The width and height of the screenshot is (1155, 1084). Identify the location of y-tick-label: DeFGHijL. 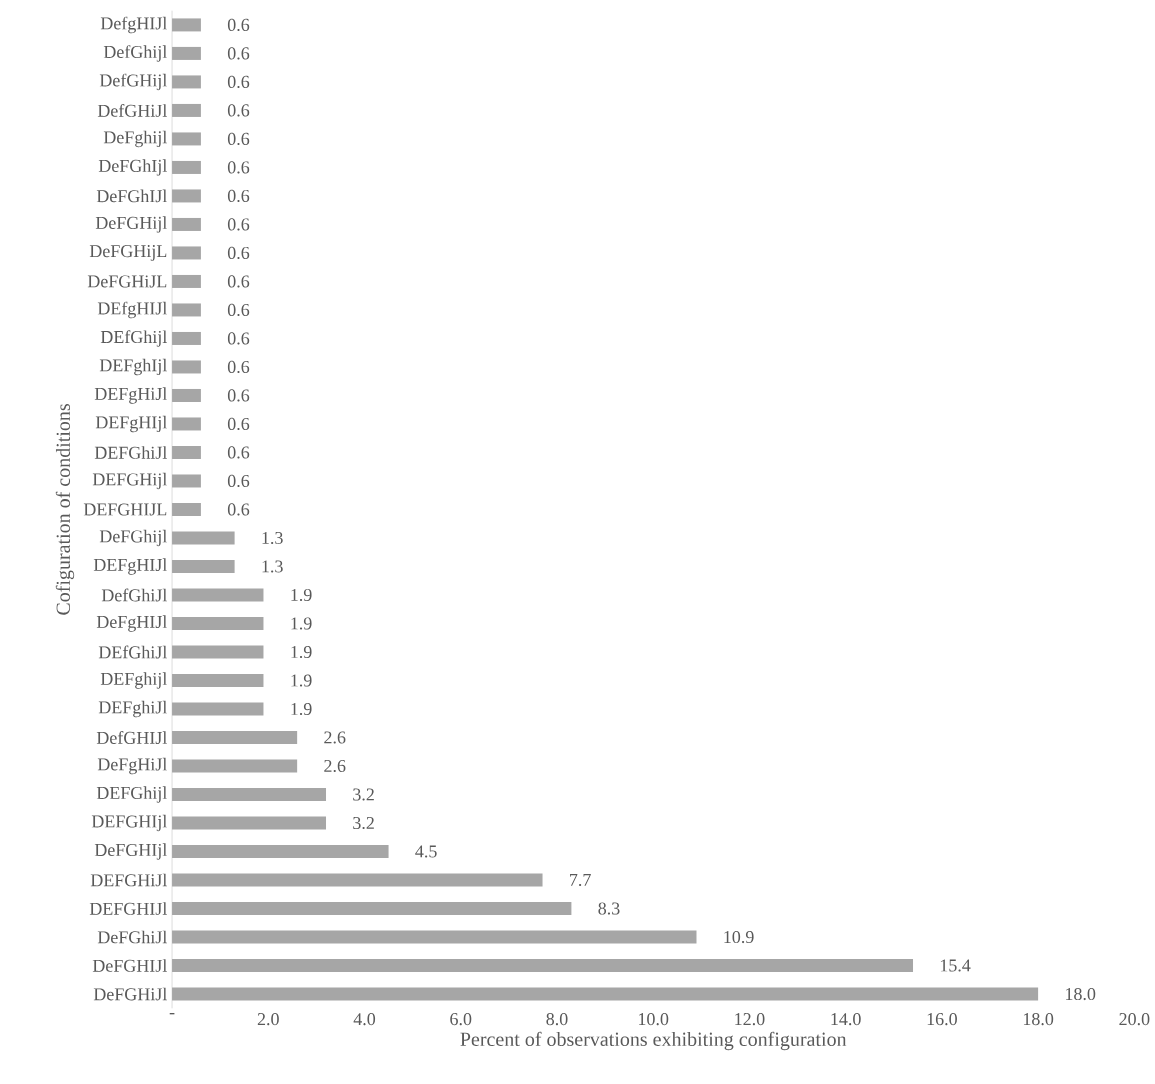
(128, 252).